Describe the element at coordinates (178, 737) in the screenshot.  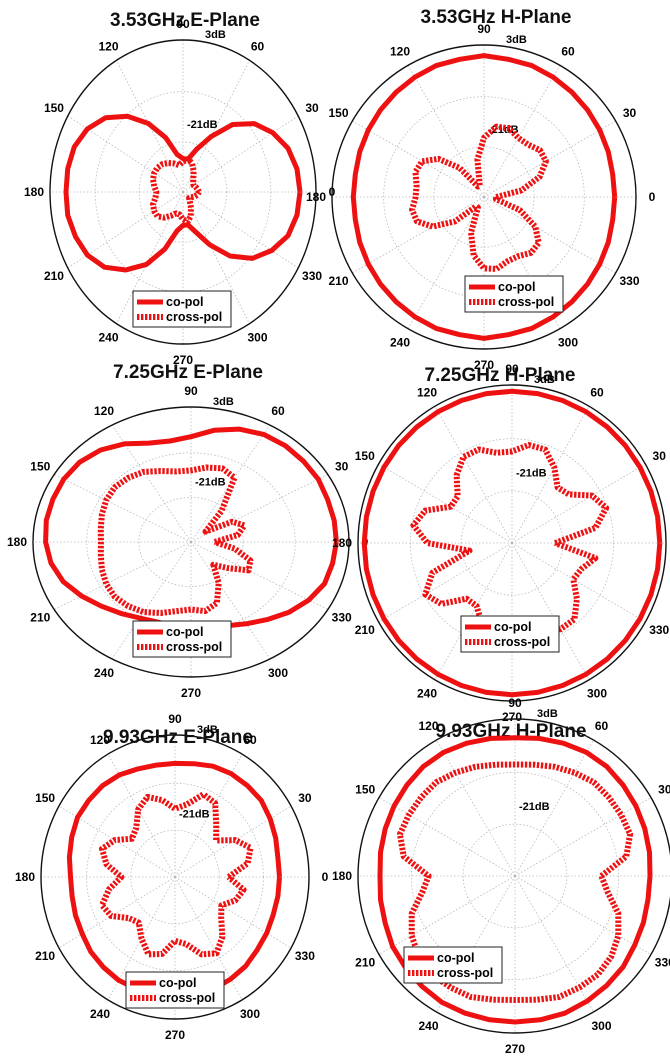
I see `chart-title: 9.93GHz E-Plane` at that location.